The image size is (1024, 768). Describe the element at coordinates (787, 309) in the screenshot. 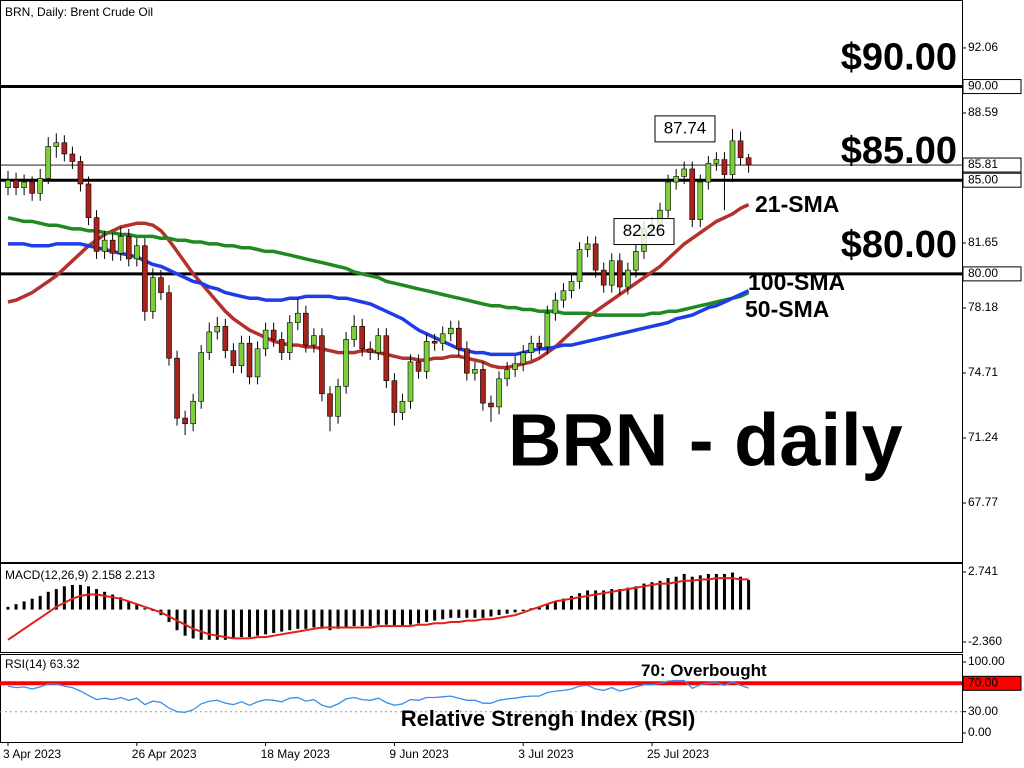

I see `series-label: 50-SMA` at that location.